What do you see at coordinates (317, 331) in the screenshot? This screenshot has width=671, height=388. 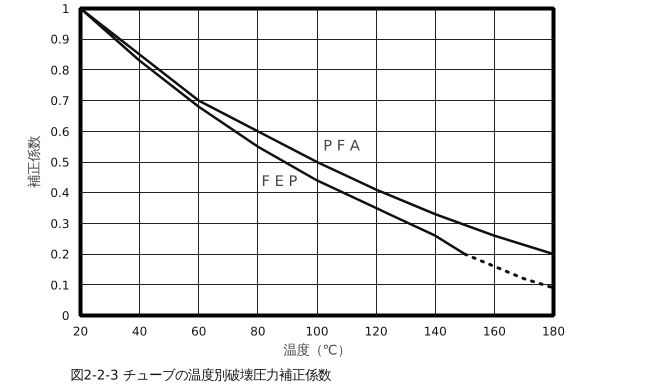 I see `x-tick-label: 100` at bounding box center [317, 331].